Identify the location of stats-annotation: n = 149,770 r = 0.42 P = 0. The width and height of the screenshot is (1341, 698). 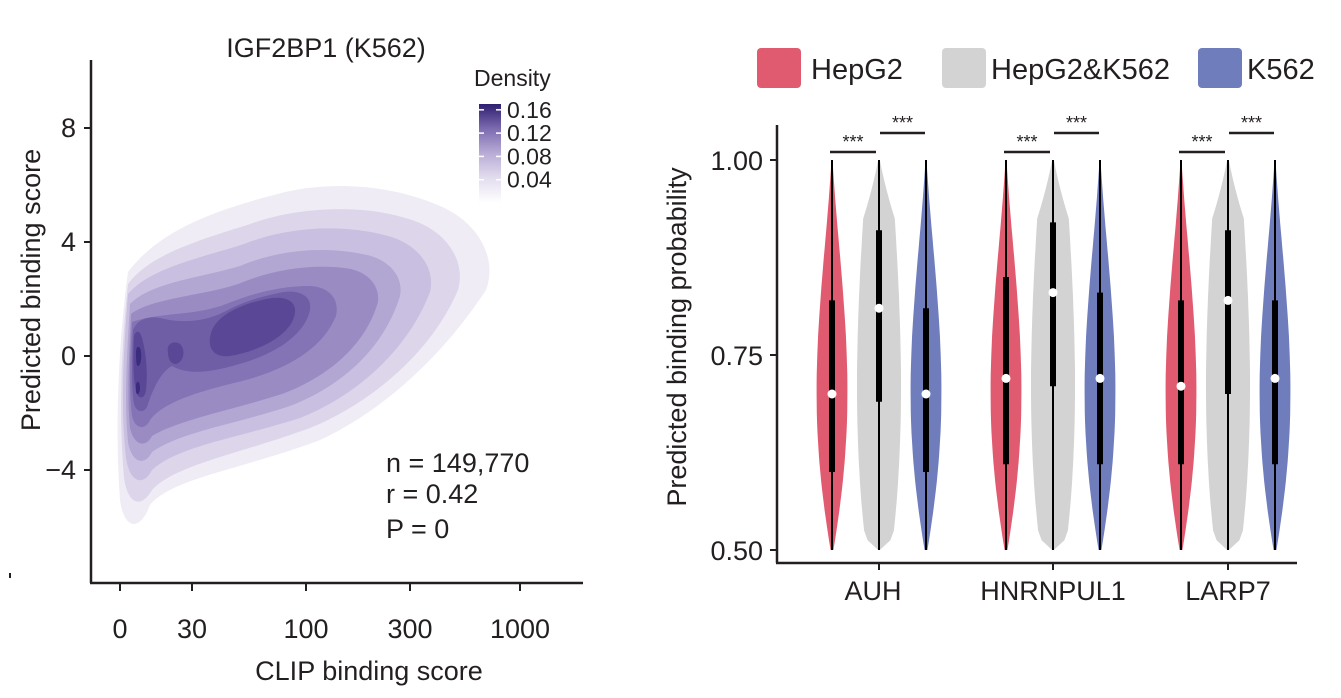
(457, 496).